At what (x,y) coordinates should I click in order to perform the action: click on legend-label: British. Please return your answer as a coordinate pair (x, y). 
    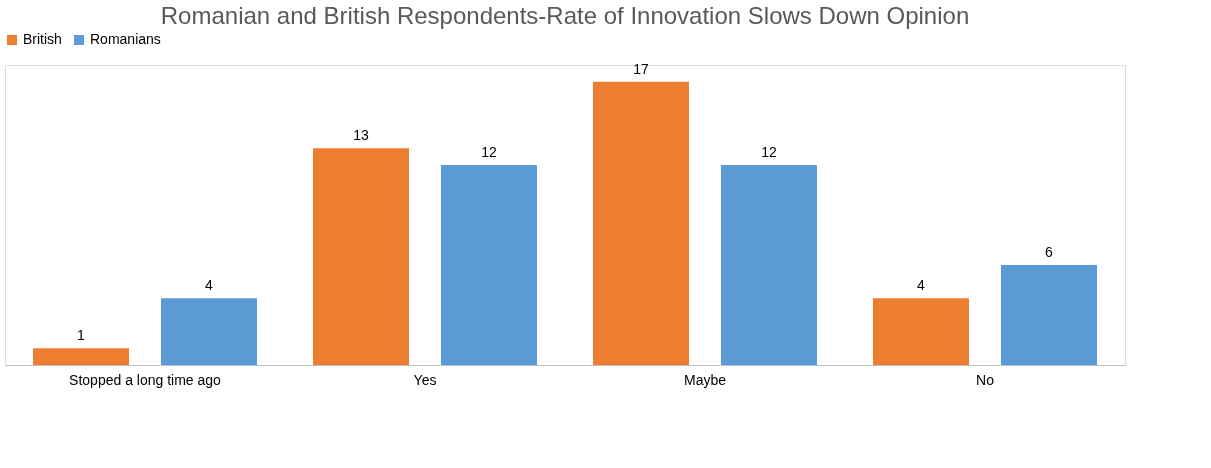
    Looking at the image, I should click on (42, 39).